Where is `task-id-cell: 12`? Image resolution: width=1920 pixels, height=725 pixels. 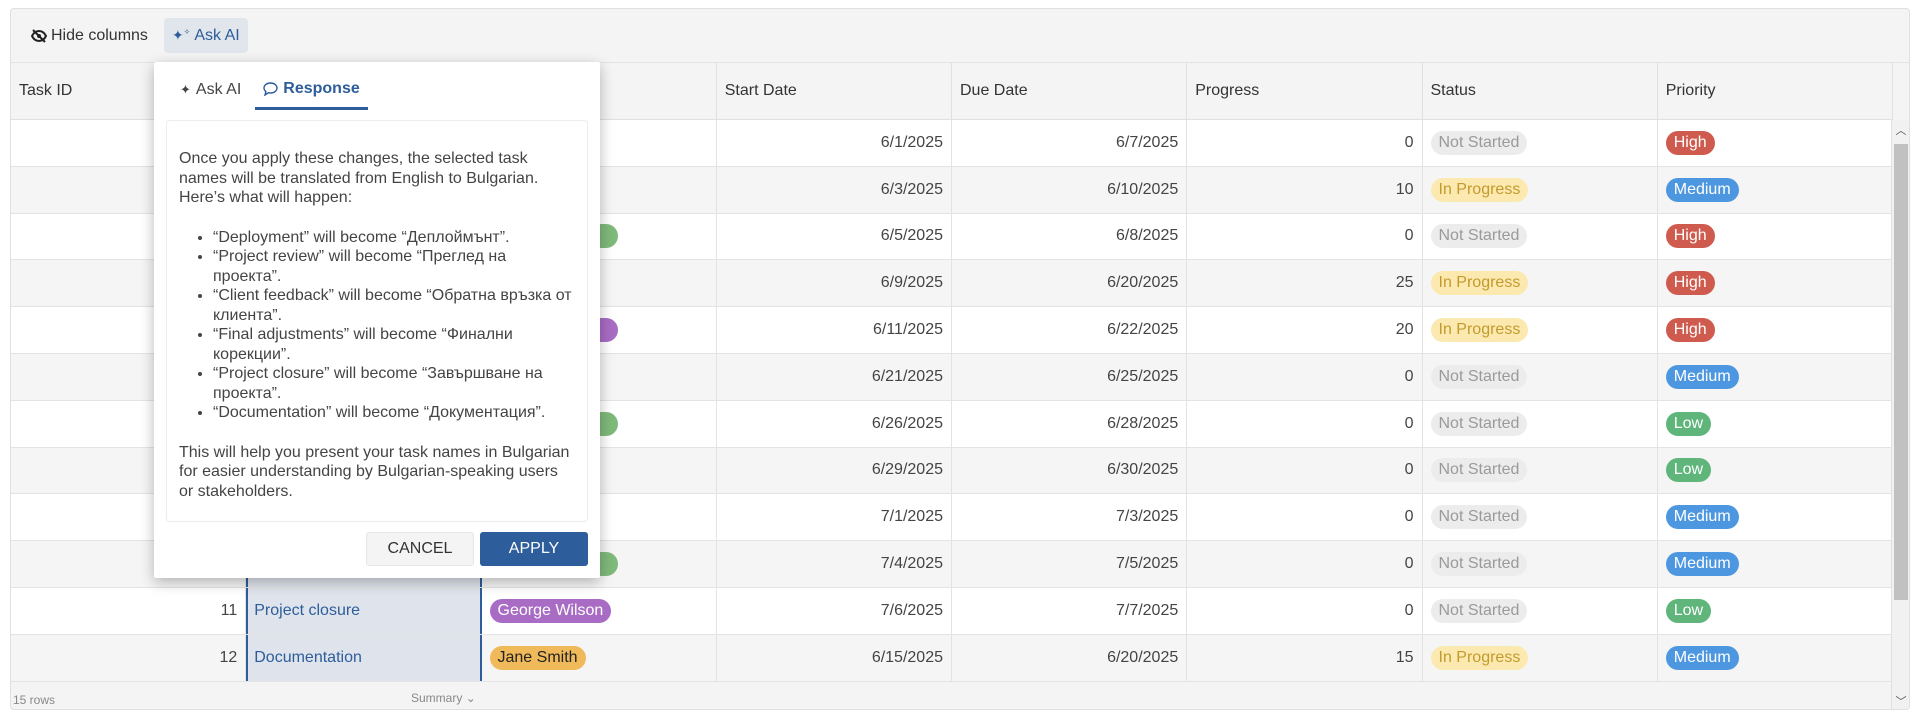 task-id-cell: 12 is located at coordinates (129, 657).